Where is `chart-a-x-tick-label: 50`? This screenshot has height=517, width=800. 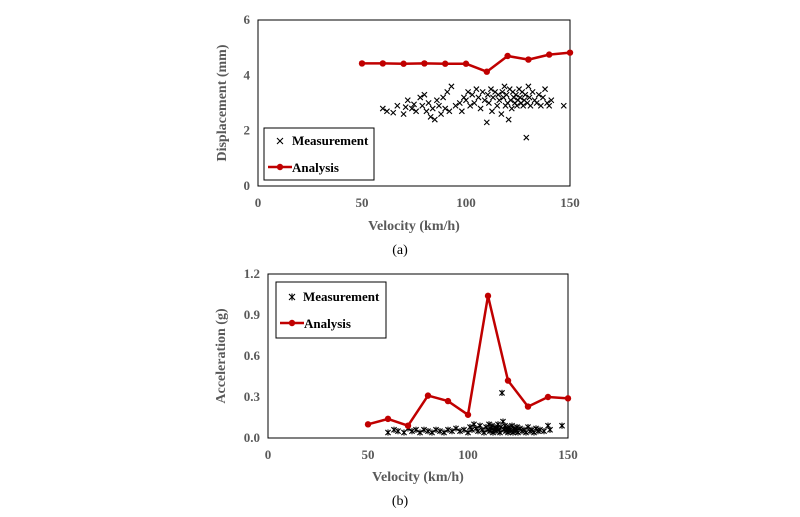 chart-a-x-tick-label: 50 is located at coordinates (362, 202).